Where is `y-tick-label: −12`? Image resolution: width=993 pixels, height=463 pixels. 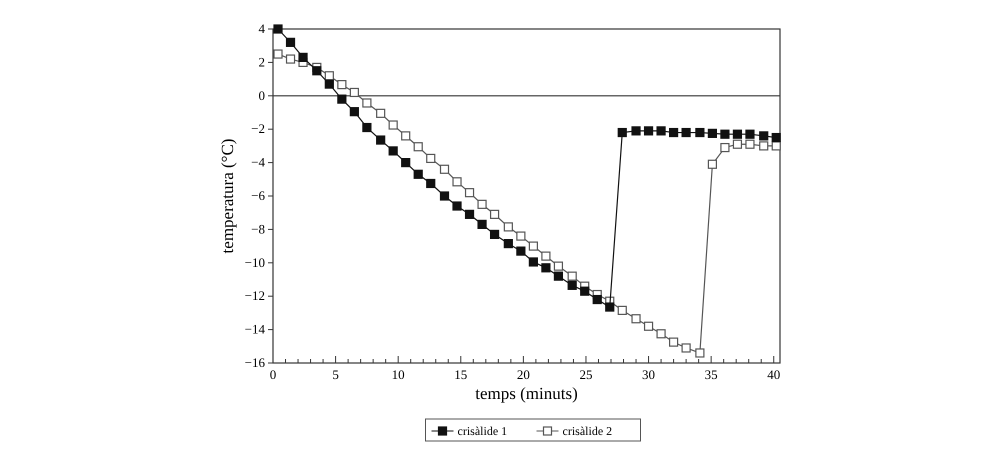 y-tick-label: −12 is located at coordinates (254, 296).